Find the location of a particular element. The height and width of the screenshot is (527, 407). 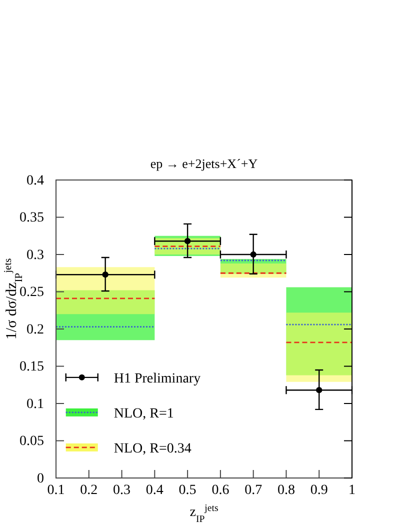

legend-label: NLO, R=0.34 is located at coordinates (153, 448).